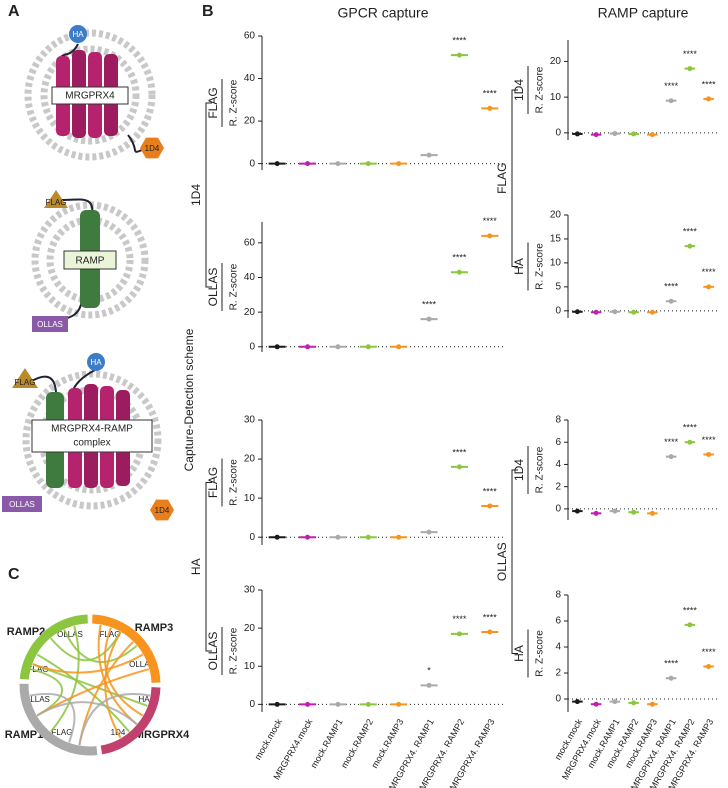 The image size is (728, 788). What do you see at coordinates (162, 735) in the screenshot?
I see `chord-group-label: MRGPRX4` at bounding box center [162, 735].